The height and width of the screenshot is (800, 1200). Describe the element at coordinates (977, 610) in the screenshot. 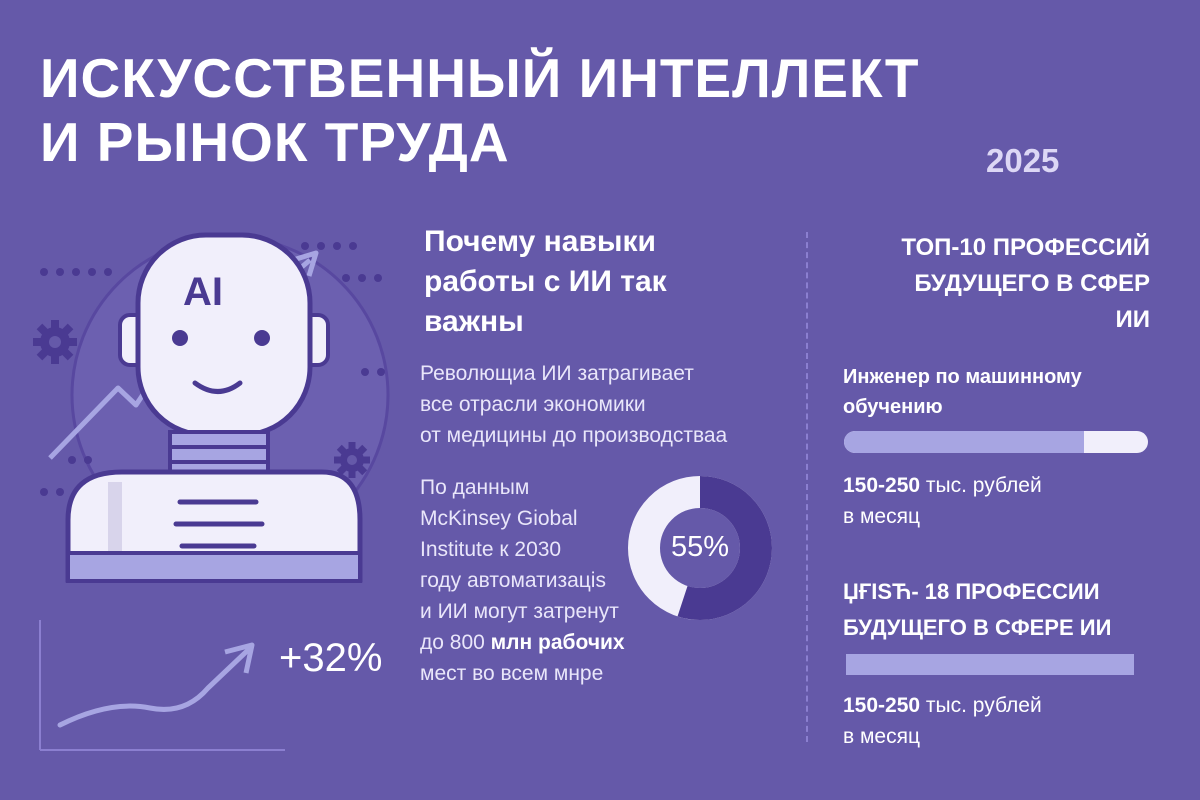

I see `section-heading-professions: ЏҒІSЋ- 18 ПРОФЕССИИ БУДУЩЕГО В СФЕРЕ ИИ` at that location.